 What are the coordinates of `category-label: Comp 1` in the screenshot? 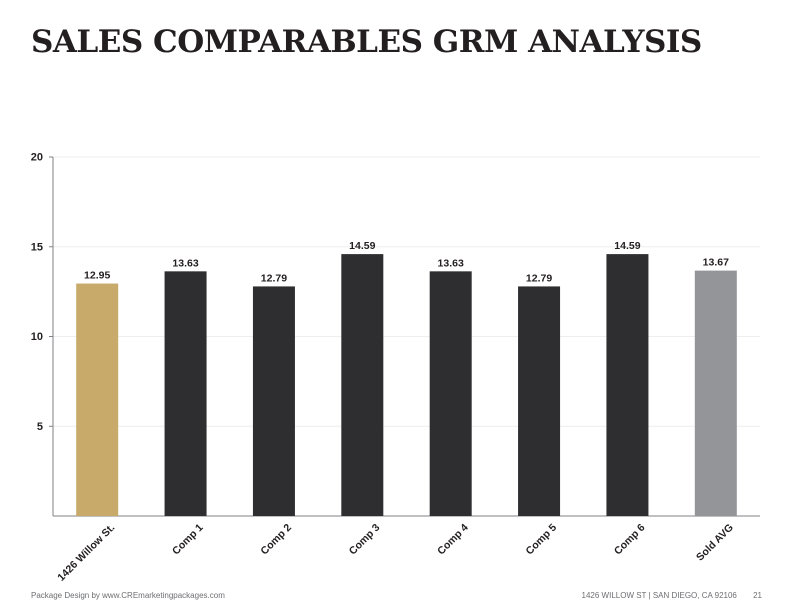 It's located at (188, 540).